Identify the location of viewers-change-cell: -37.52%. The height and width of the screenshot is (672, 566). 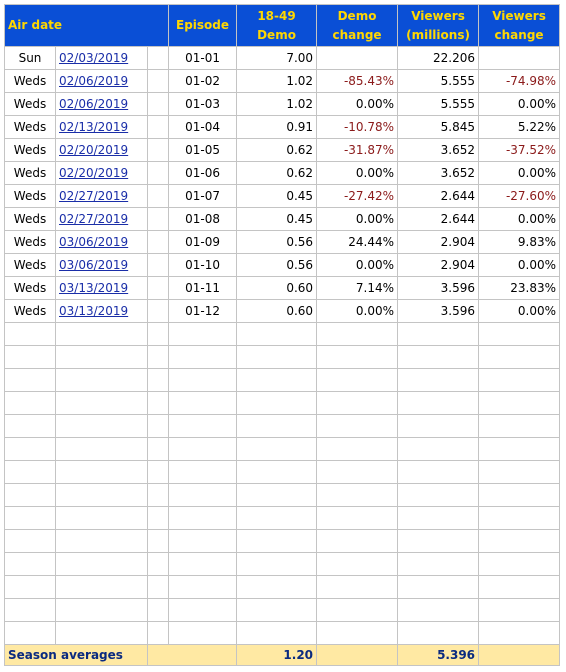
(519, 150).